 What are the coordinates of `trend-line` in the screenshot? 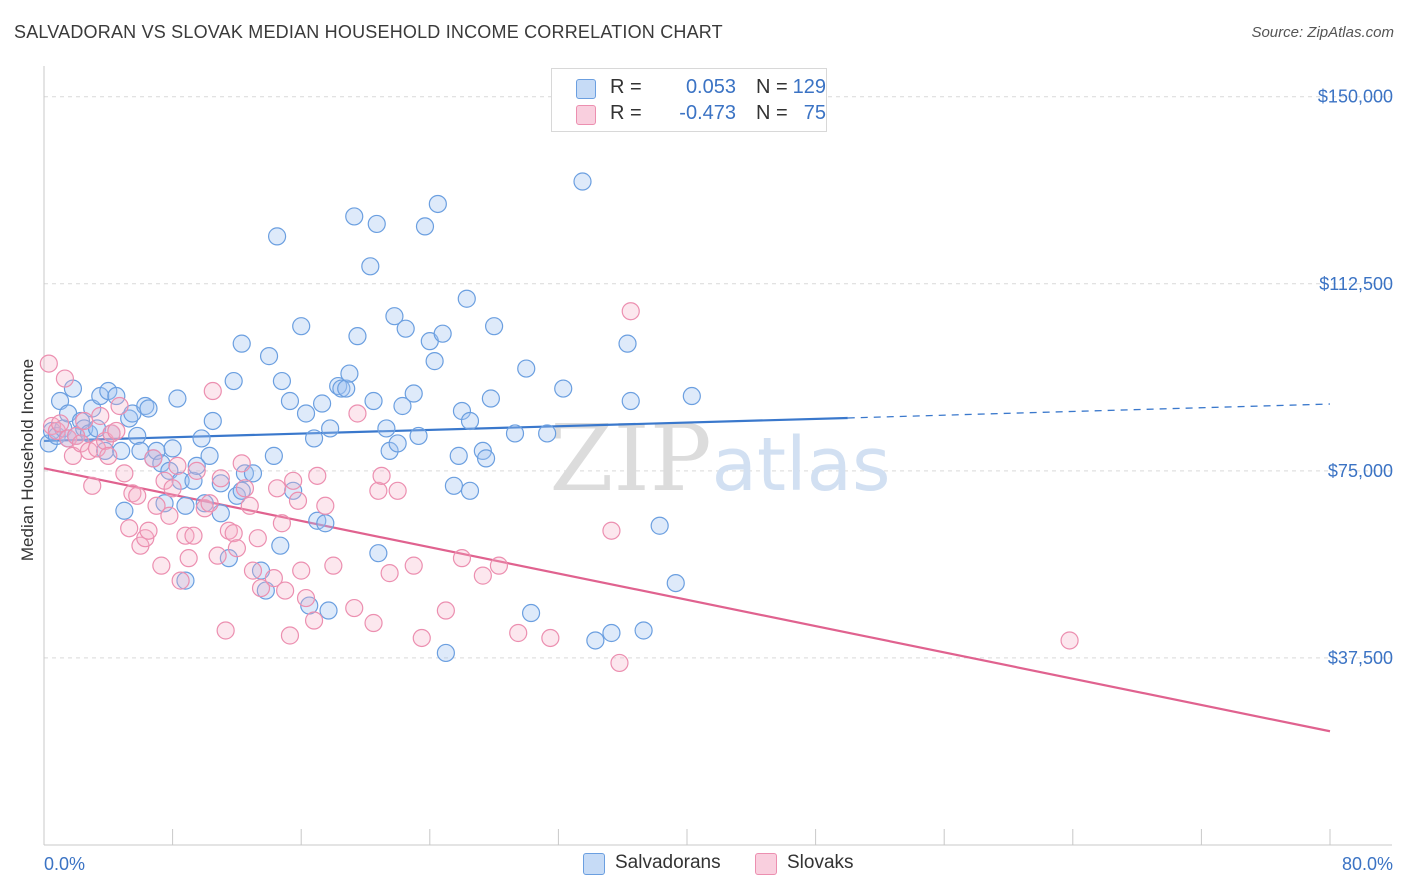 It's located at (445, 429).